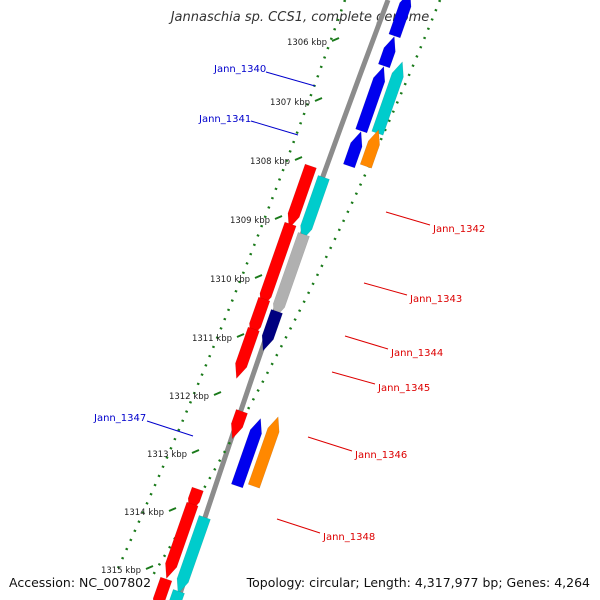 The width and height of the screenshot is (600, 600). I want to click on tick-label: 1306 kbp, so click(307, 43).